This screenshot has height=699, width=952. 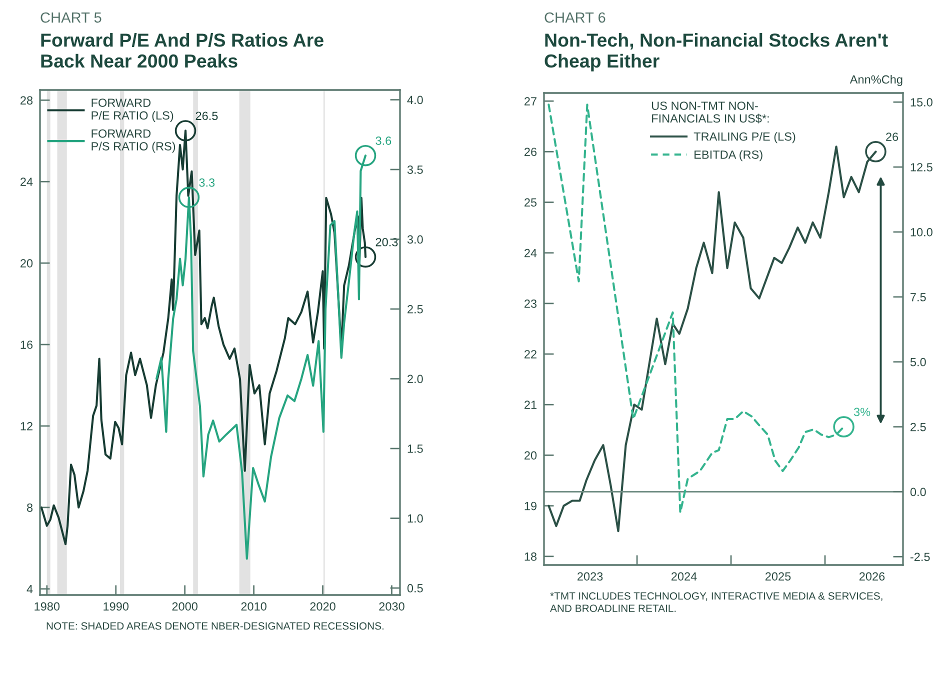 What do you see at coordinates (47, 606) in the screenshot?
I see `x-tick-label: 1980` at bounding box center [47, 606].